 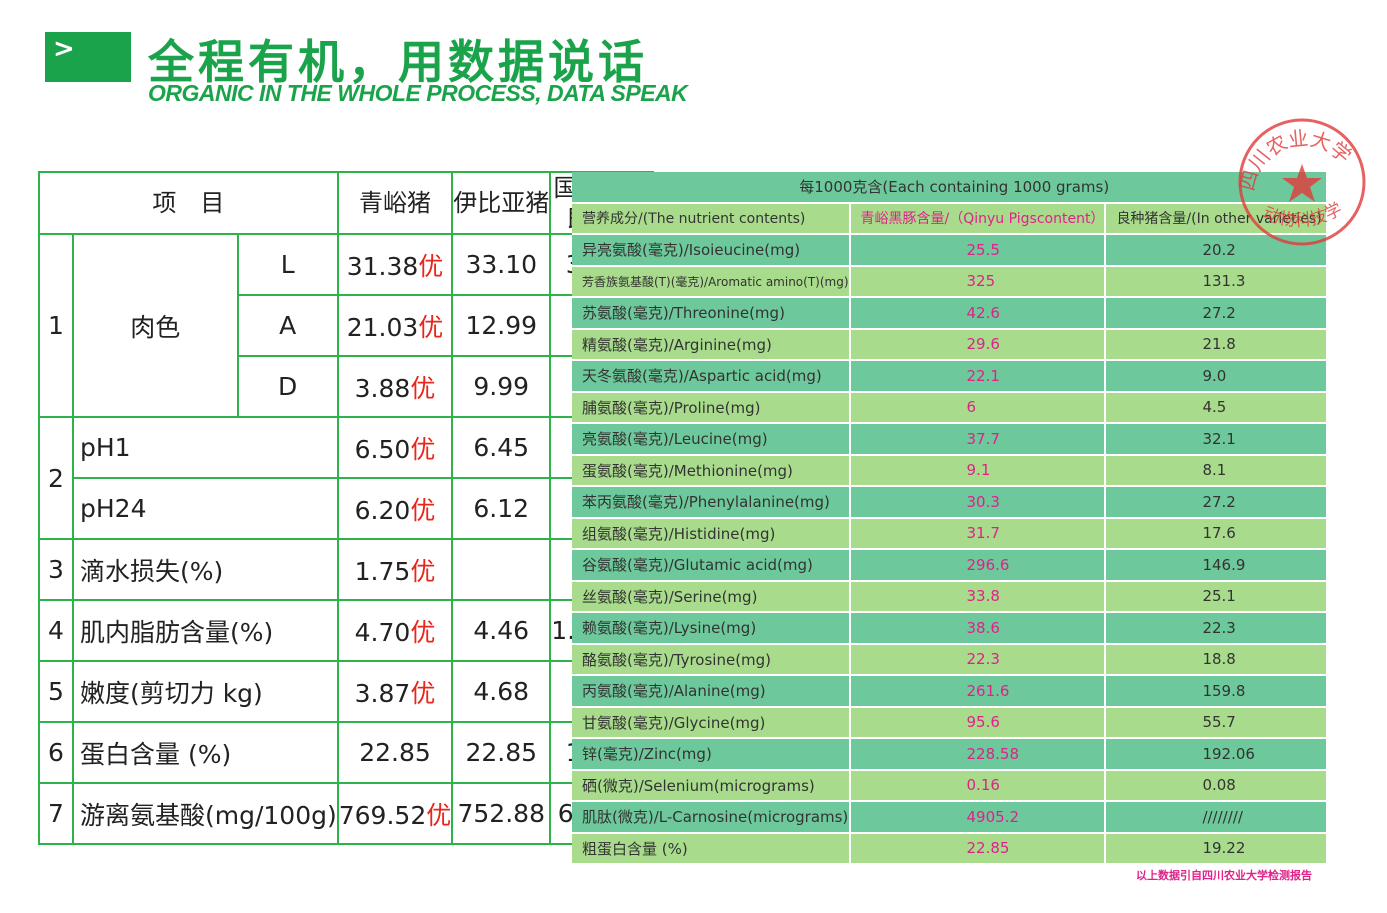 I want to click on nutrient-name: 精氨酸(毫克)/Arginine(mg), so click(x=711, y=344).